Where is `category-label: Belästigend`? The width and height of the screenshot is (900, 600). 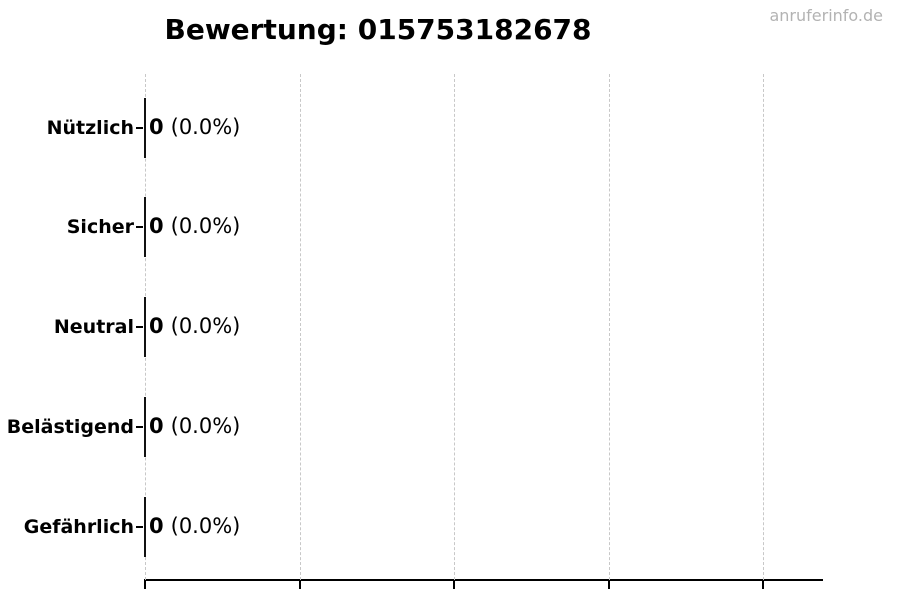 category-label: Belästigend is located at coordinates (70, 427).